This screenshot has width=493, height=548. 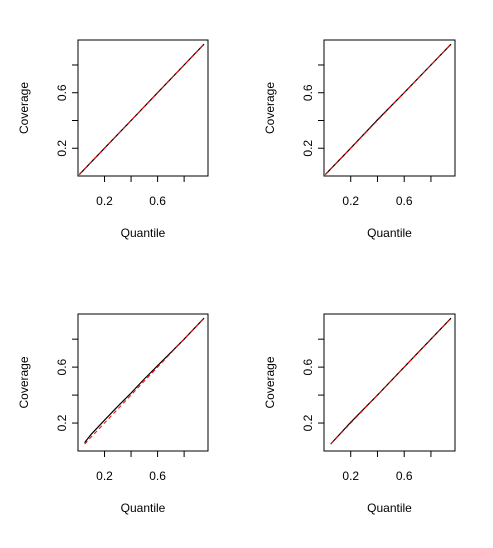 I want to click on plot-panel-1: 0.2 0.6 0.2 0.6 Quantile Coverage, so click(x=113, y=139).